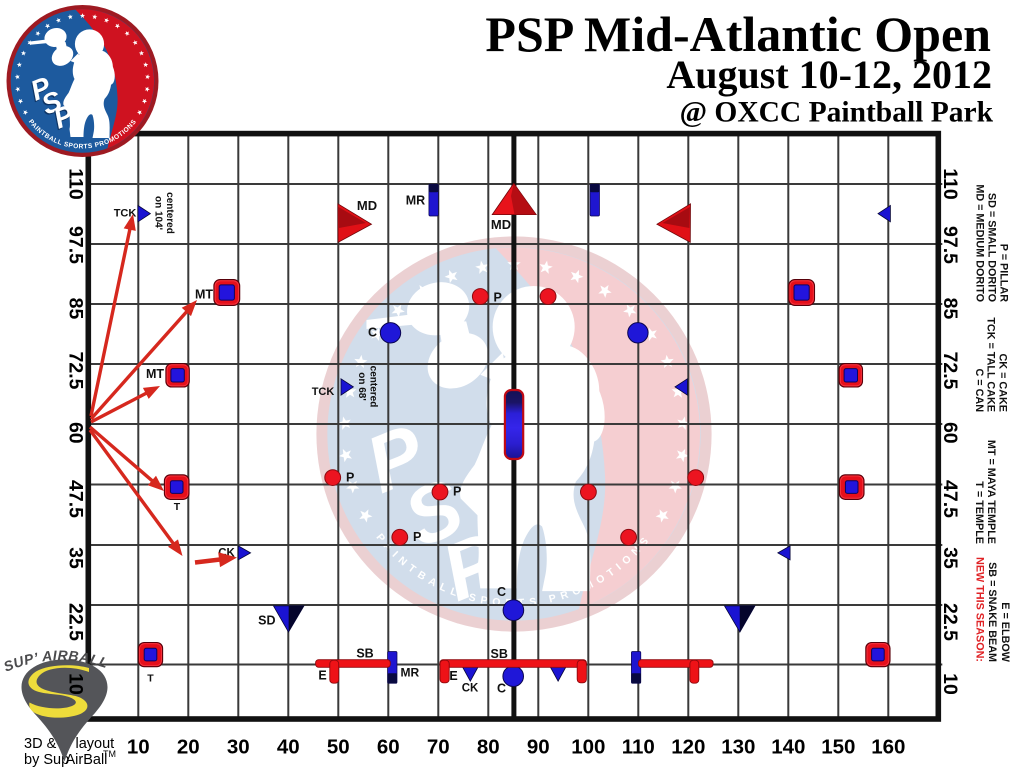 The image size is (1024, 768). Describe the element at coordinates (1004, 273) in the screenshot. I see `svg-text: P = PILLAR` at that location.